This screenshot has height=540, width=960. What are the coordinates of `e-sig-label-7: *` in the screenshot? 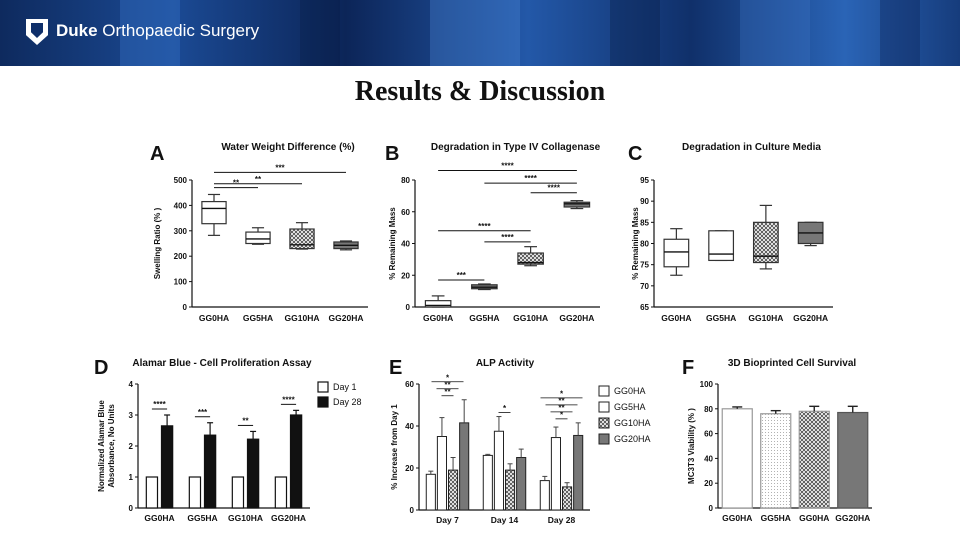 It's located at (562, 393).